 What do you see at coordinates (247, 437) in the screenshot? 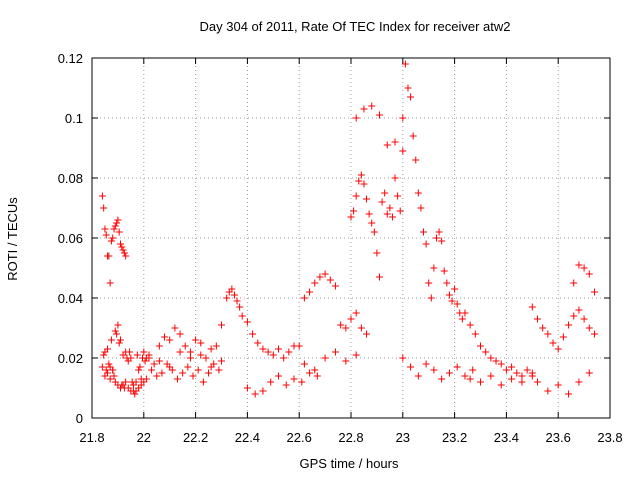
I see `x-tick-label: 22.4` at bounding box center [247, 437].